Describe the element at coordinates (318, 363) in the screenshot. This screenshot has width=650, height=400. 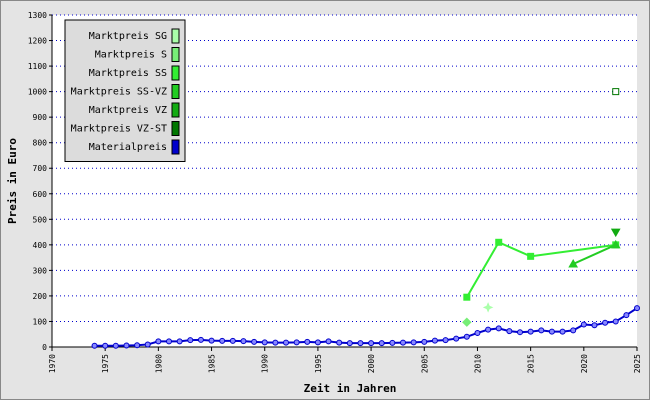
I see `x-tick-label: 1995` at that location.